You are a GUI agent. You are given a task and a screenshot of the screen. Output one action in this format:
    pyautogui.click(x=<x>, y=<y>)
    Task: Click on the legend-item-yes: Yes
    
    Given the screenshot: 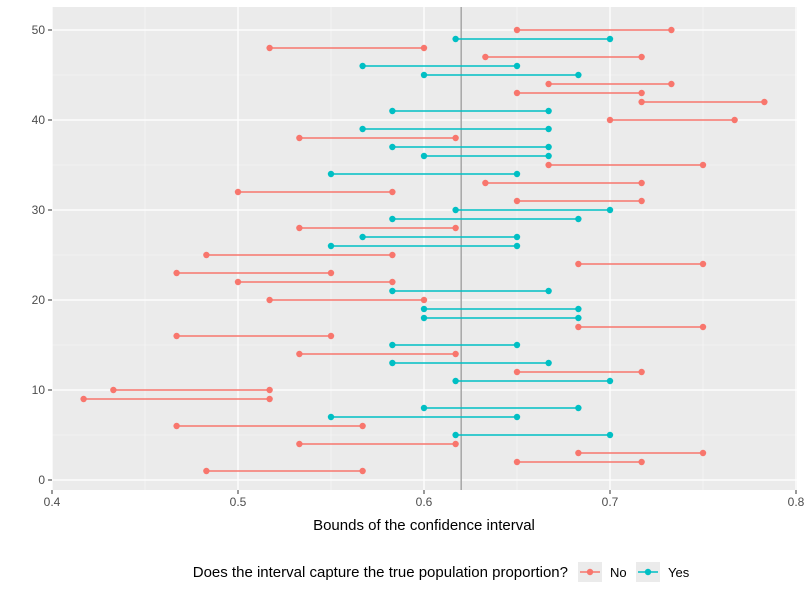 What is the action you would take?
    pyautogui.click(x=663, y=572)
    